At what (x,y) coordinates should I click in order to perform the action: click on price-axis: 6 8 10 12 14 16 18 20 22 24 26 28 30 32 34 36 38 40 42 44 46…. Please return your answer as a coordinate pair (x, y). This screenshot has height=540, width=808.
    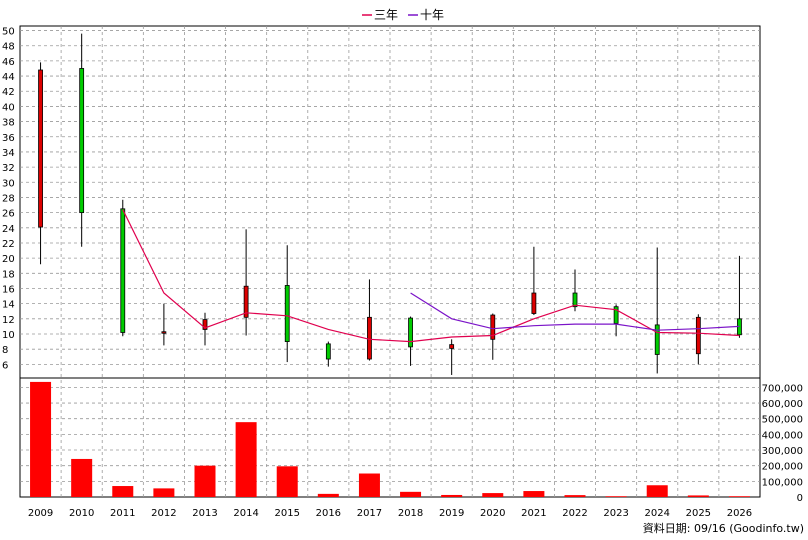
    Looking at the image, I should click on (8, 199).